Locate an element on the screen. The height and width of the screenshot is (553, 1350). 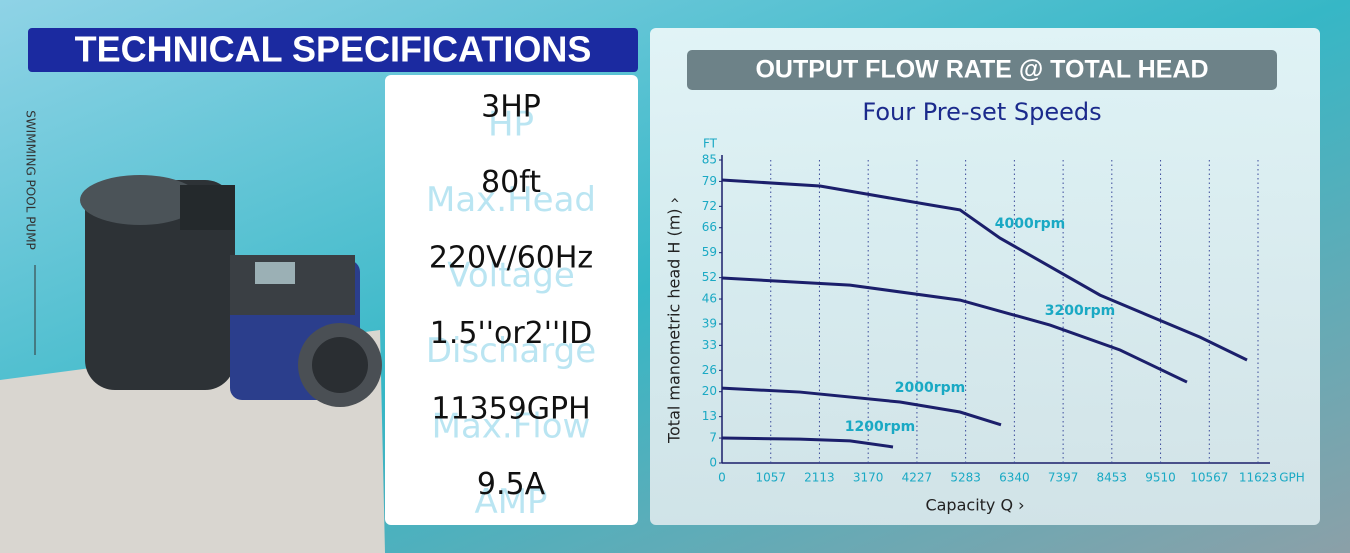
spec-label: Voltage is located at coordinates (511, 276).